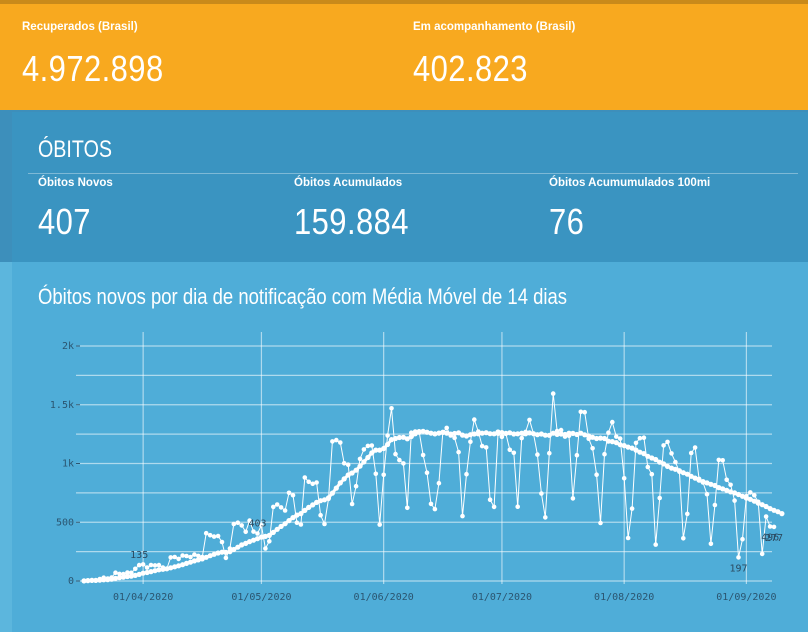 The height and width of the screenshot is (632, 808). What do you see at coordinates (65, 522) in the screenshot?
I see `y-tick-label: 500` at bounding box center [65, 522].